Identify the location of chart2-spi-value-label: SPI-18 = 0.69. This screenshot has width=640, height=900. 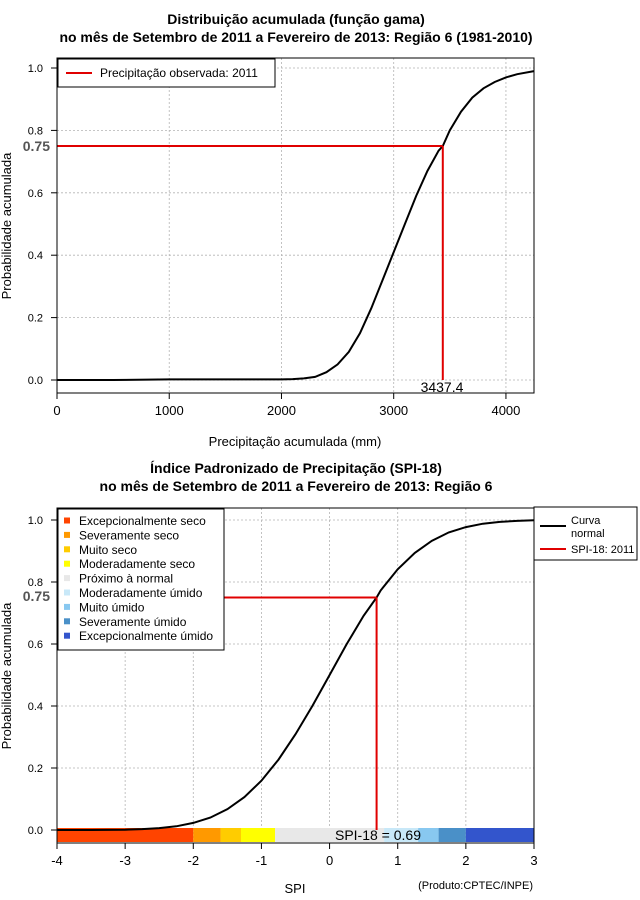
(378, 835).